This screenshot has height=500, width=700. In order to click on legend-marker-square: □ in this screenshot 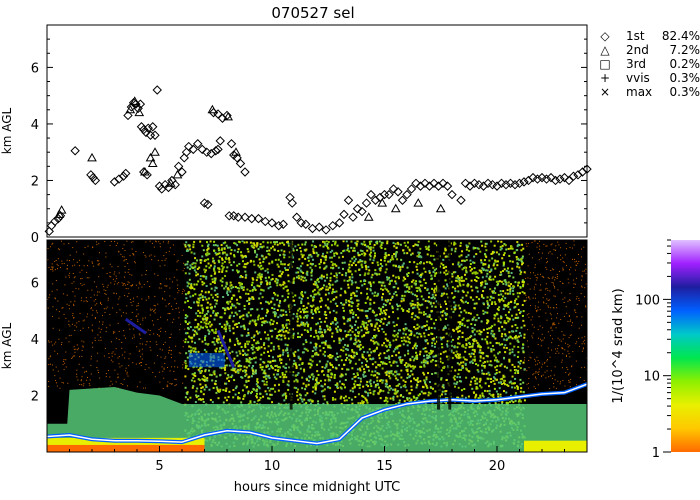, I will do `click(604, 64)`.